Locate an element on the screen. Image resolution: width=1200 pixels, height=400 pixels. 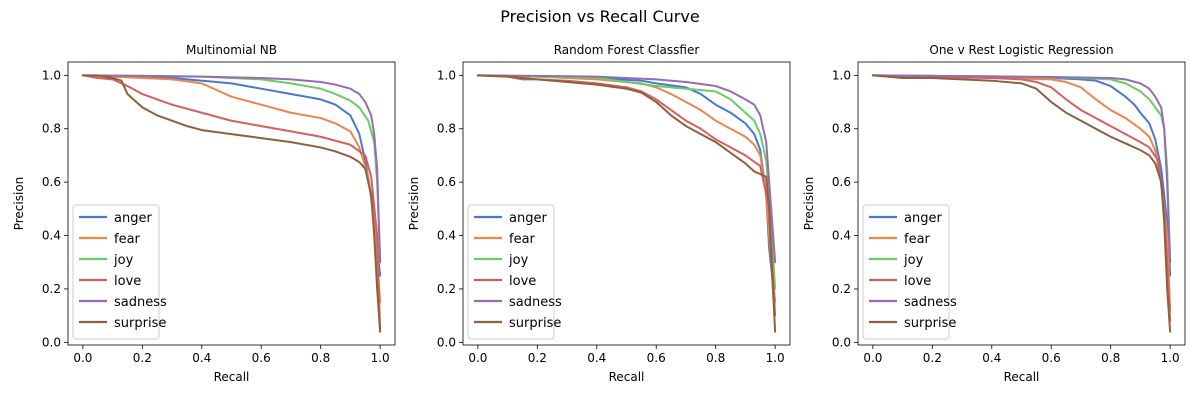
chart-title: Multinomial NB is located at coordinates (231, 50).